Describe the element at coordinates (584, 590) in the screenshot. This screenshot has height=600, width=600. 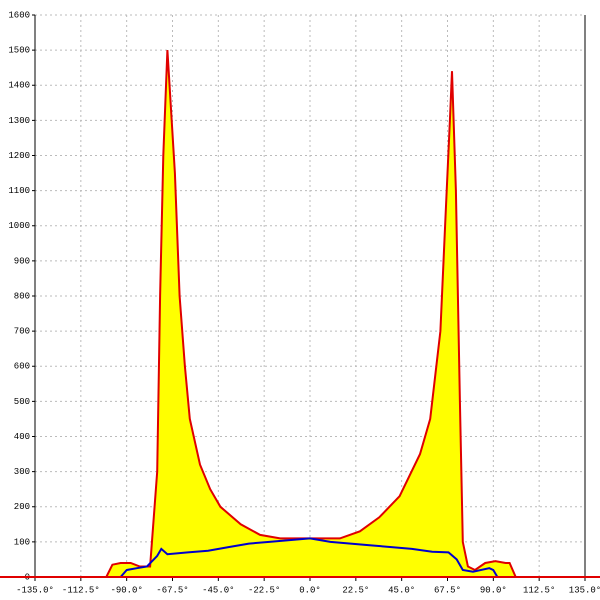
I see `x-tick-label: 135.0°` at that location.